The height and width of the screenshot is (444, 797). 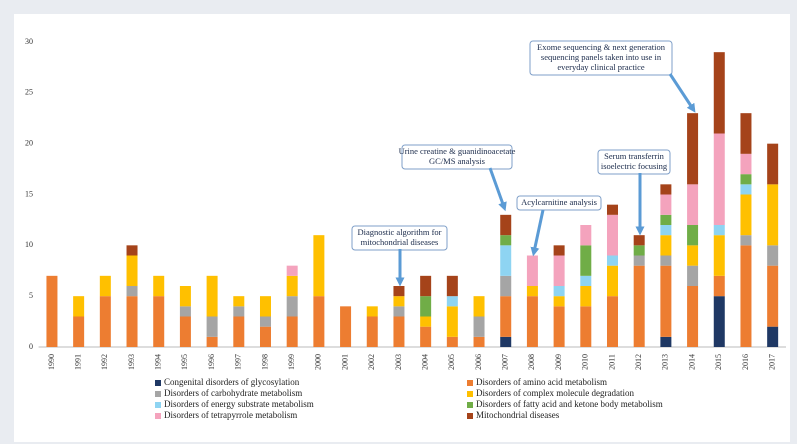 What do you see at coordinates (230, 415) in the screenshot?
I see `legend-label: Disorders of tetrapyrrole metabolism` at bounding box center [230, 415].